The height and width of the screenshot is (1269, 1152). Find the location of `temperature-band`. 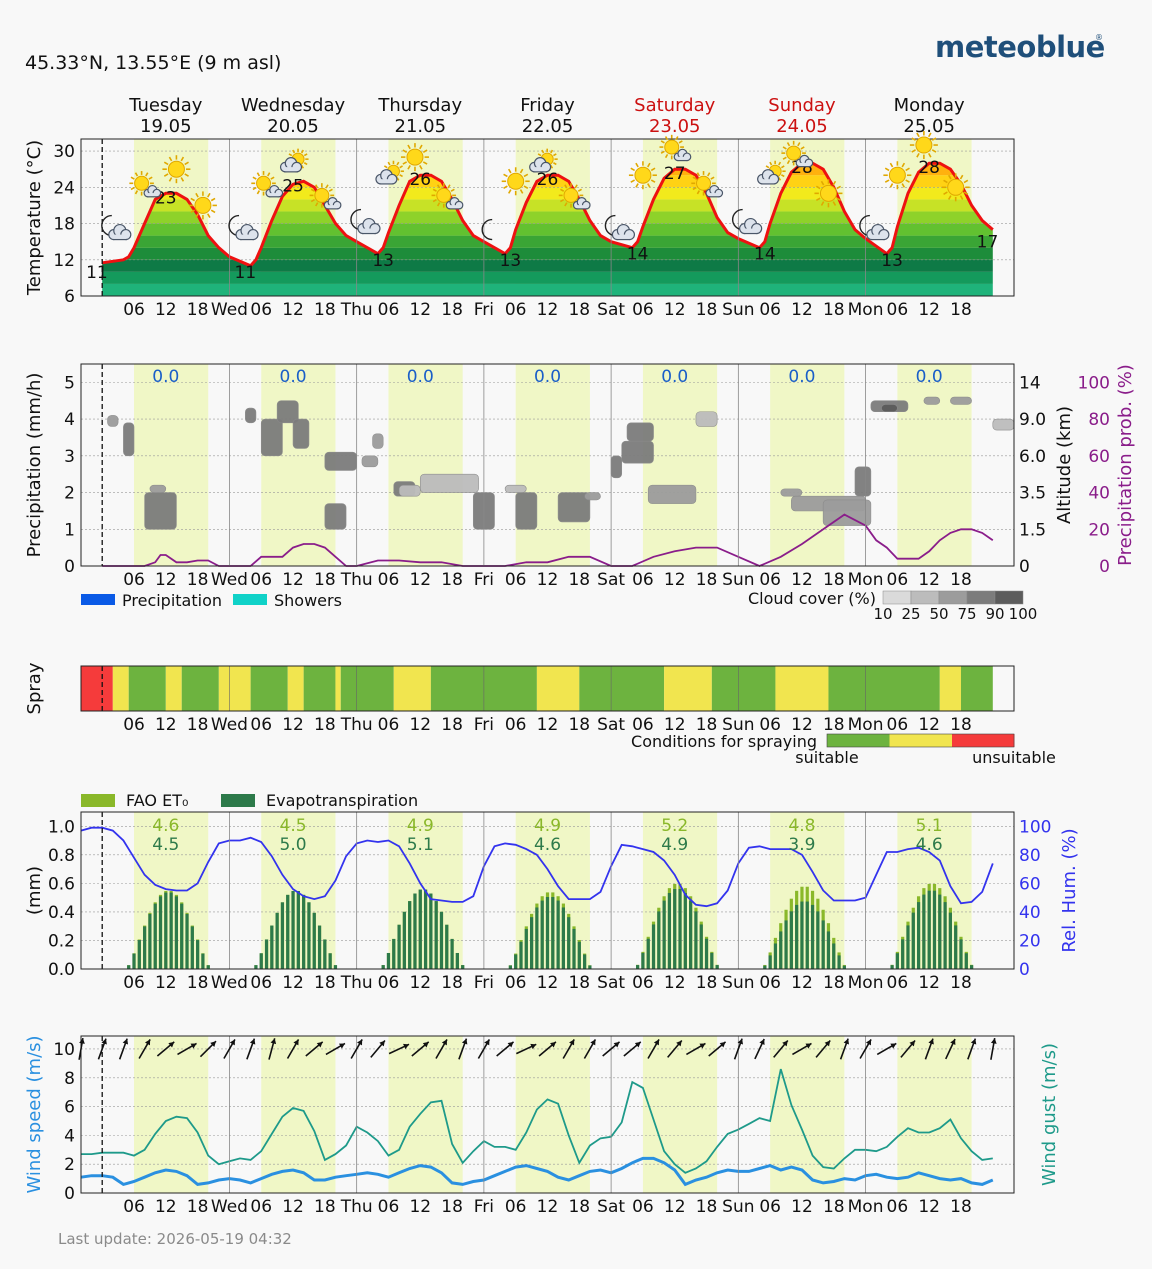

temperature-band is located at coordinates (547, 289).